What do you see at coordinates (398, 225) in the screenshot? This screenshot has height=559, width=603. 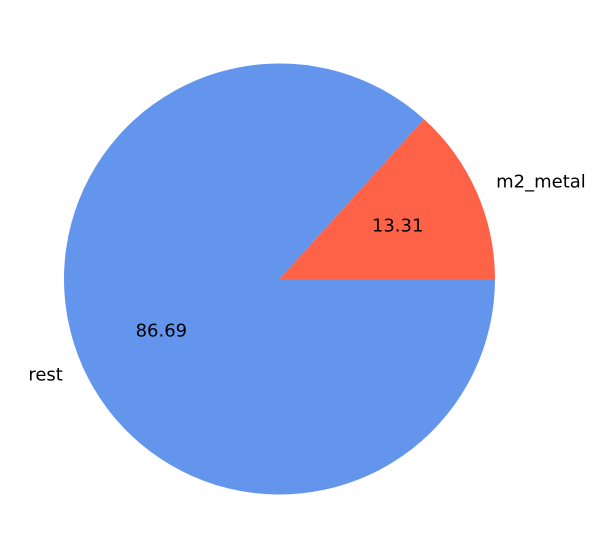 I see `slice-value-m2-metal: 13.31` at bounding box center [398, 225].